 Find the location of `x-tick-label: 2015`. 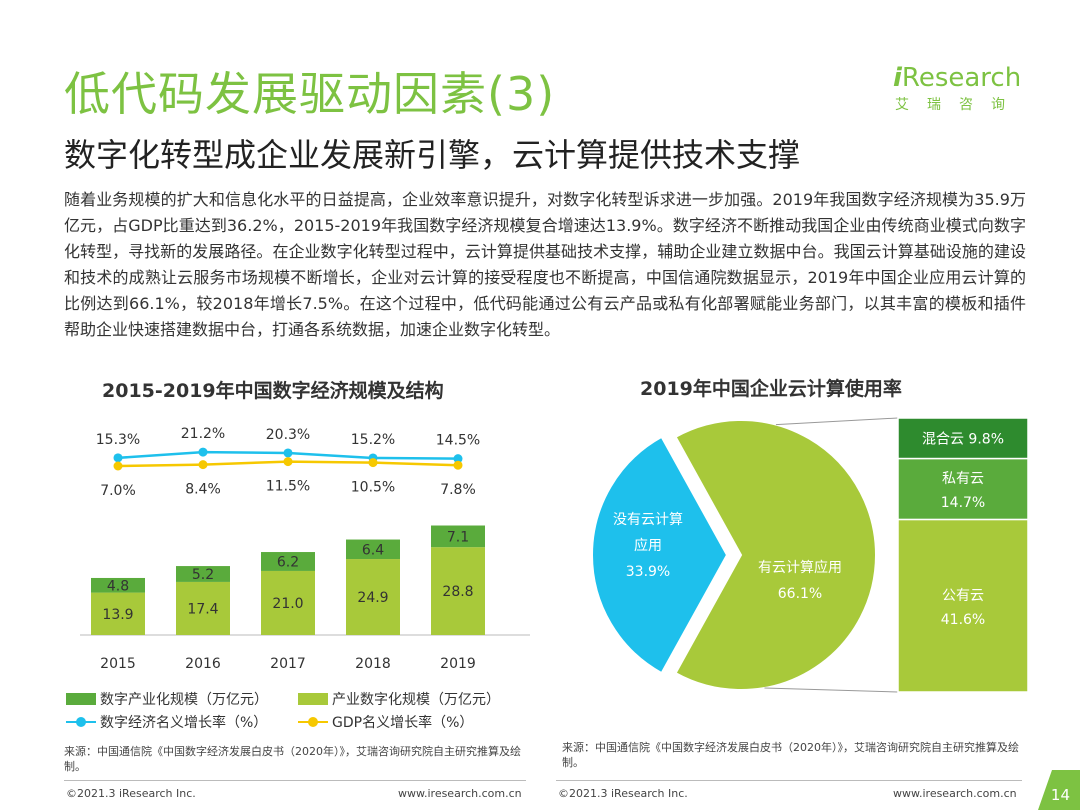

x-tick-label: 2015 is located at coordinates (118, 664).